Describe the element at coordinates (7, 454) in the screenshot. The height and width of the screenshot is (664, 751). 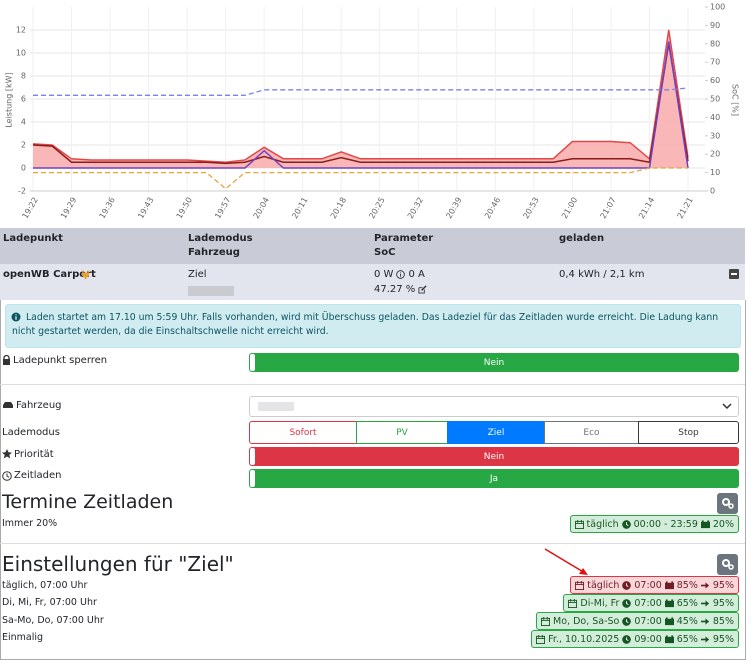
I see `star-icon` at that location.